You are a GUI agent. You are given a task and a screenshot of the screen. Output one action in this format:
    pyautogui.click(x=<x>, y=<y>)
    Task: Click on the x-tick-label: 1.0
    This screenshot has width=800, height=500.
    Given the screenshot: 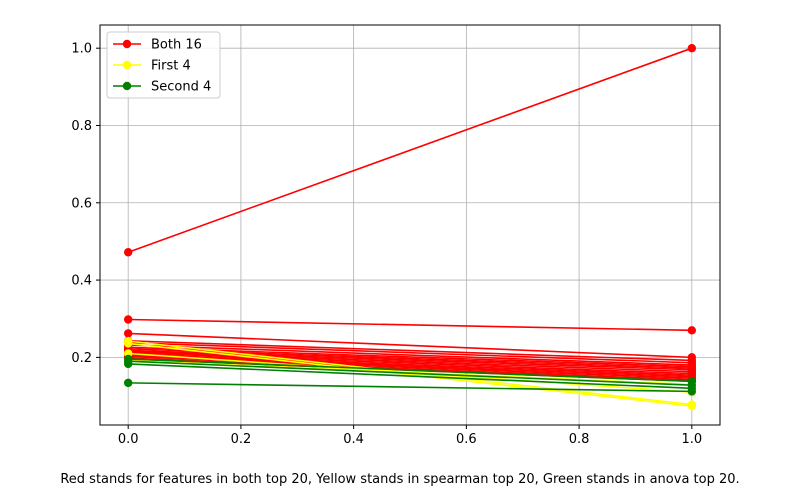 What is the action you would take?
    pyautogui.click(x=691, y=439)
    